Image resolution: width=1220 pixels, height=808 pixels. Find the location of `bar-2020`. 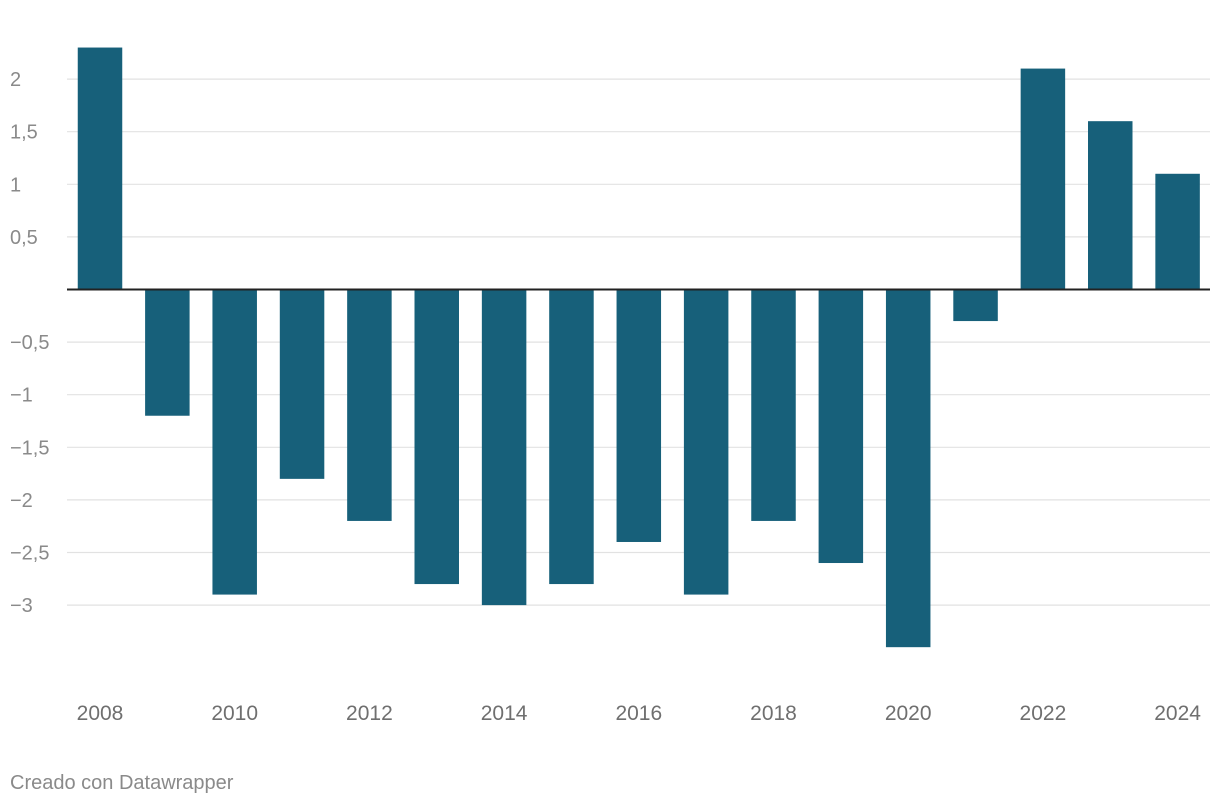

bar-2020 is located at coordinates (908, 468).